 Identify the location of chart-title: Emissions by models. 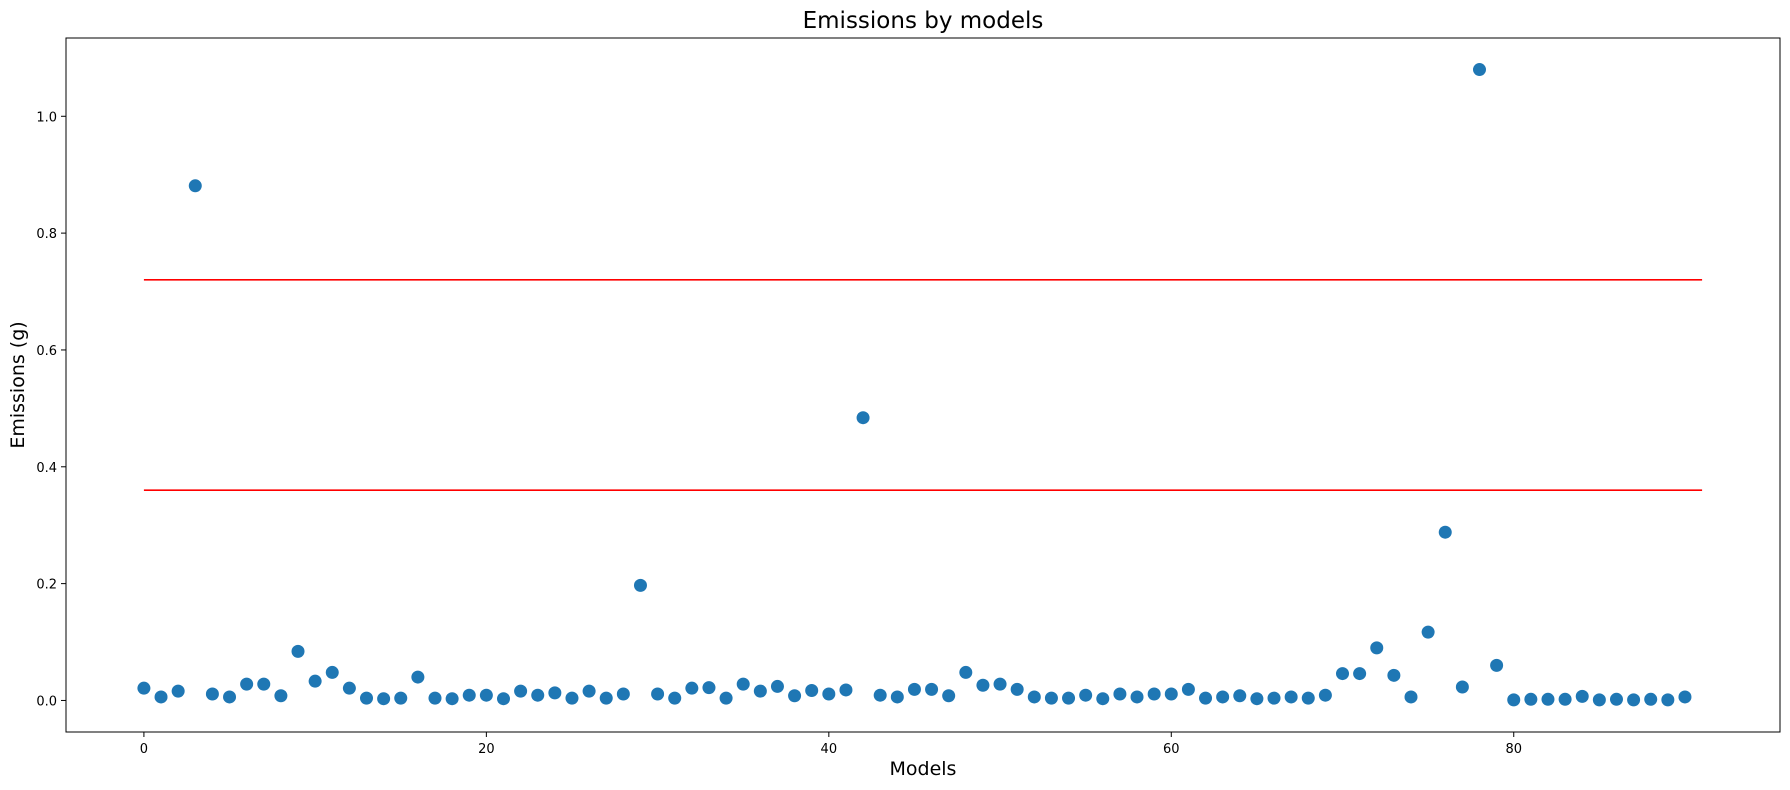
(923, 21).